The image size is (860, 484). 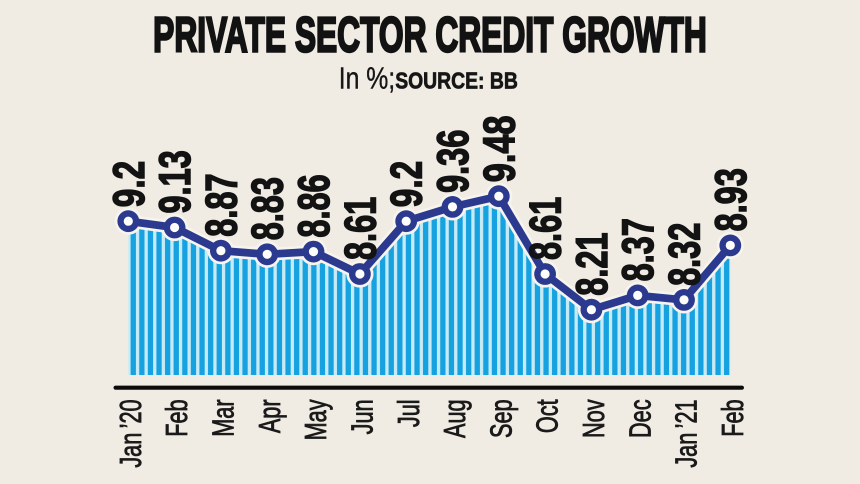 I want to click on svg-text: Jul, so click(x=408, y=413).